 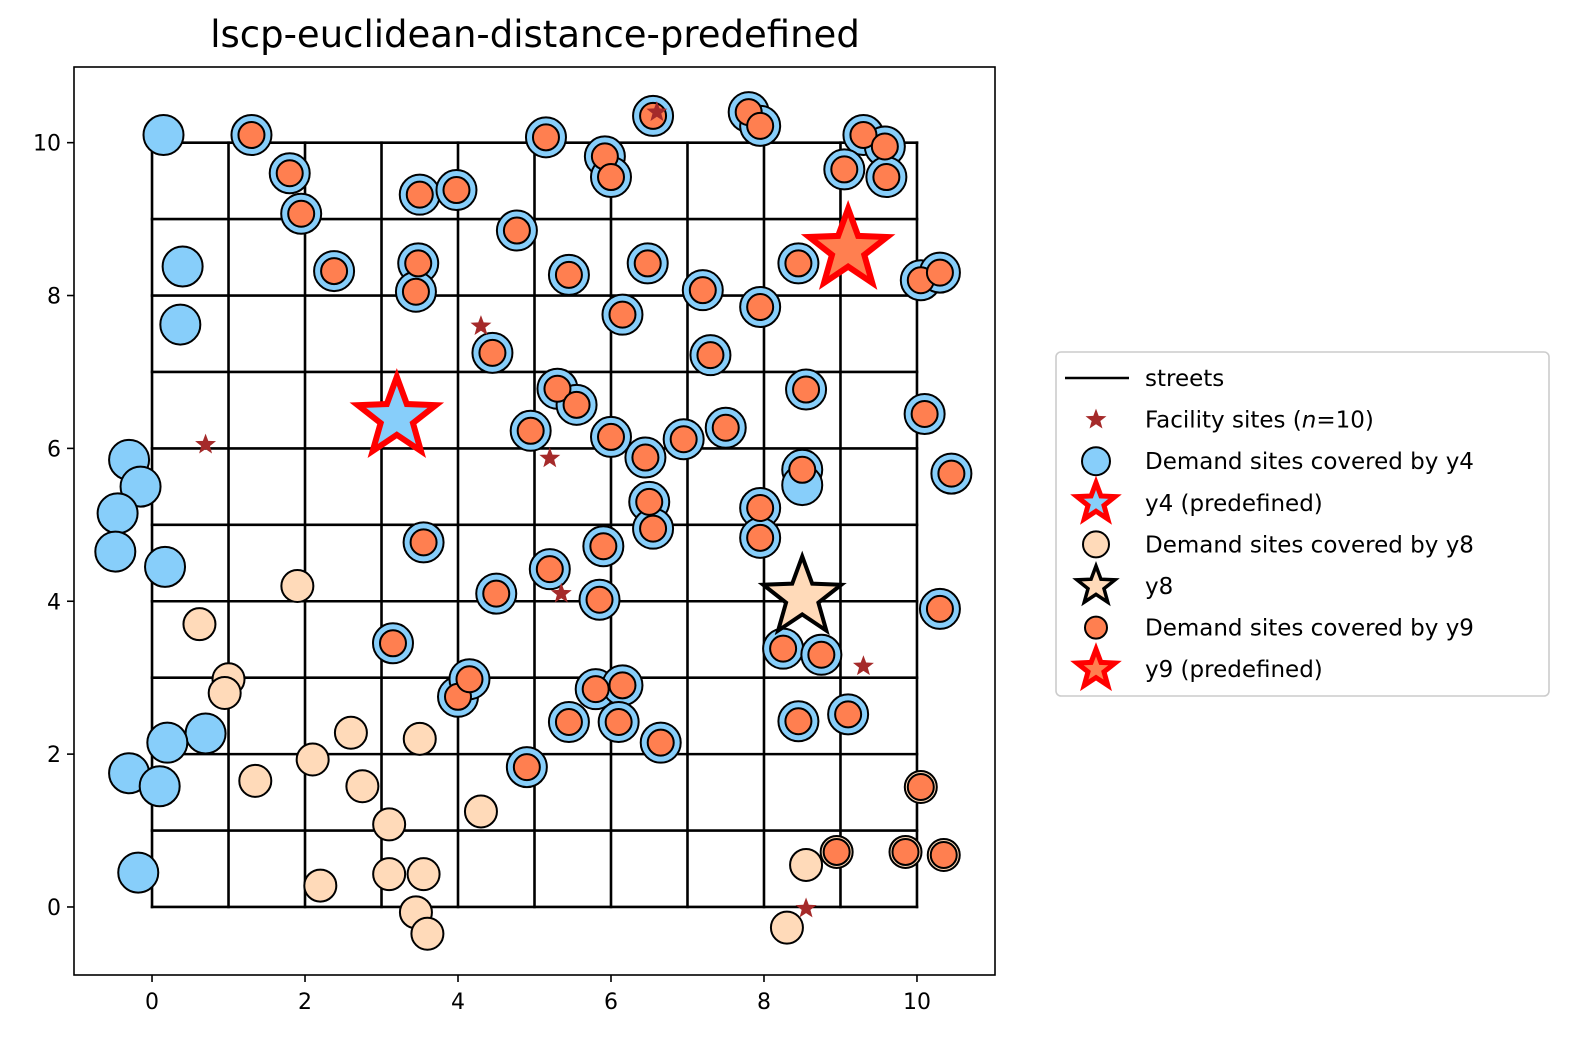 What do you see at coordinates (54, 908) in the screenshot?
I see `y-tick-label: 0` at bounding box center [54, 908].